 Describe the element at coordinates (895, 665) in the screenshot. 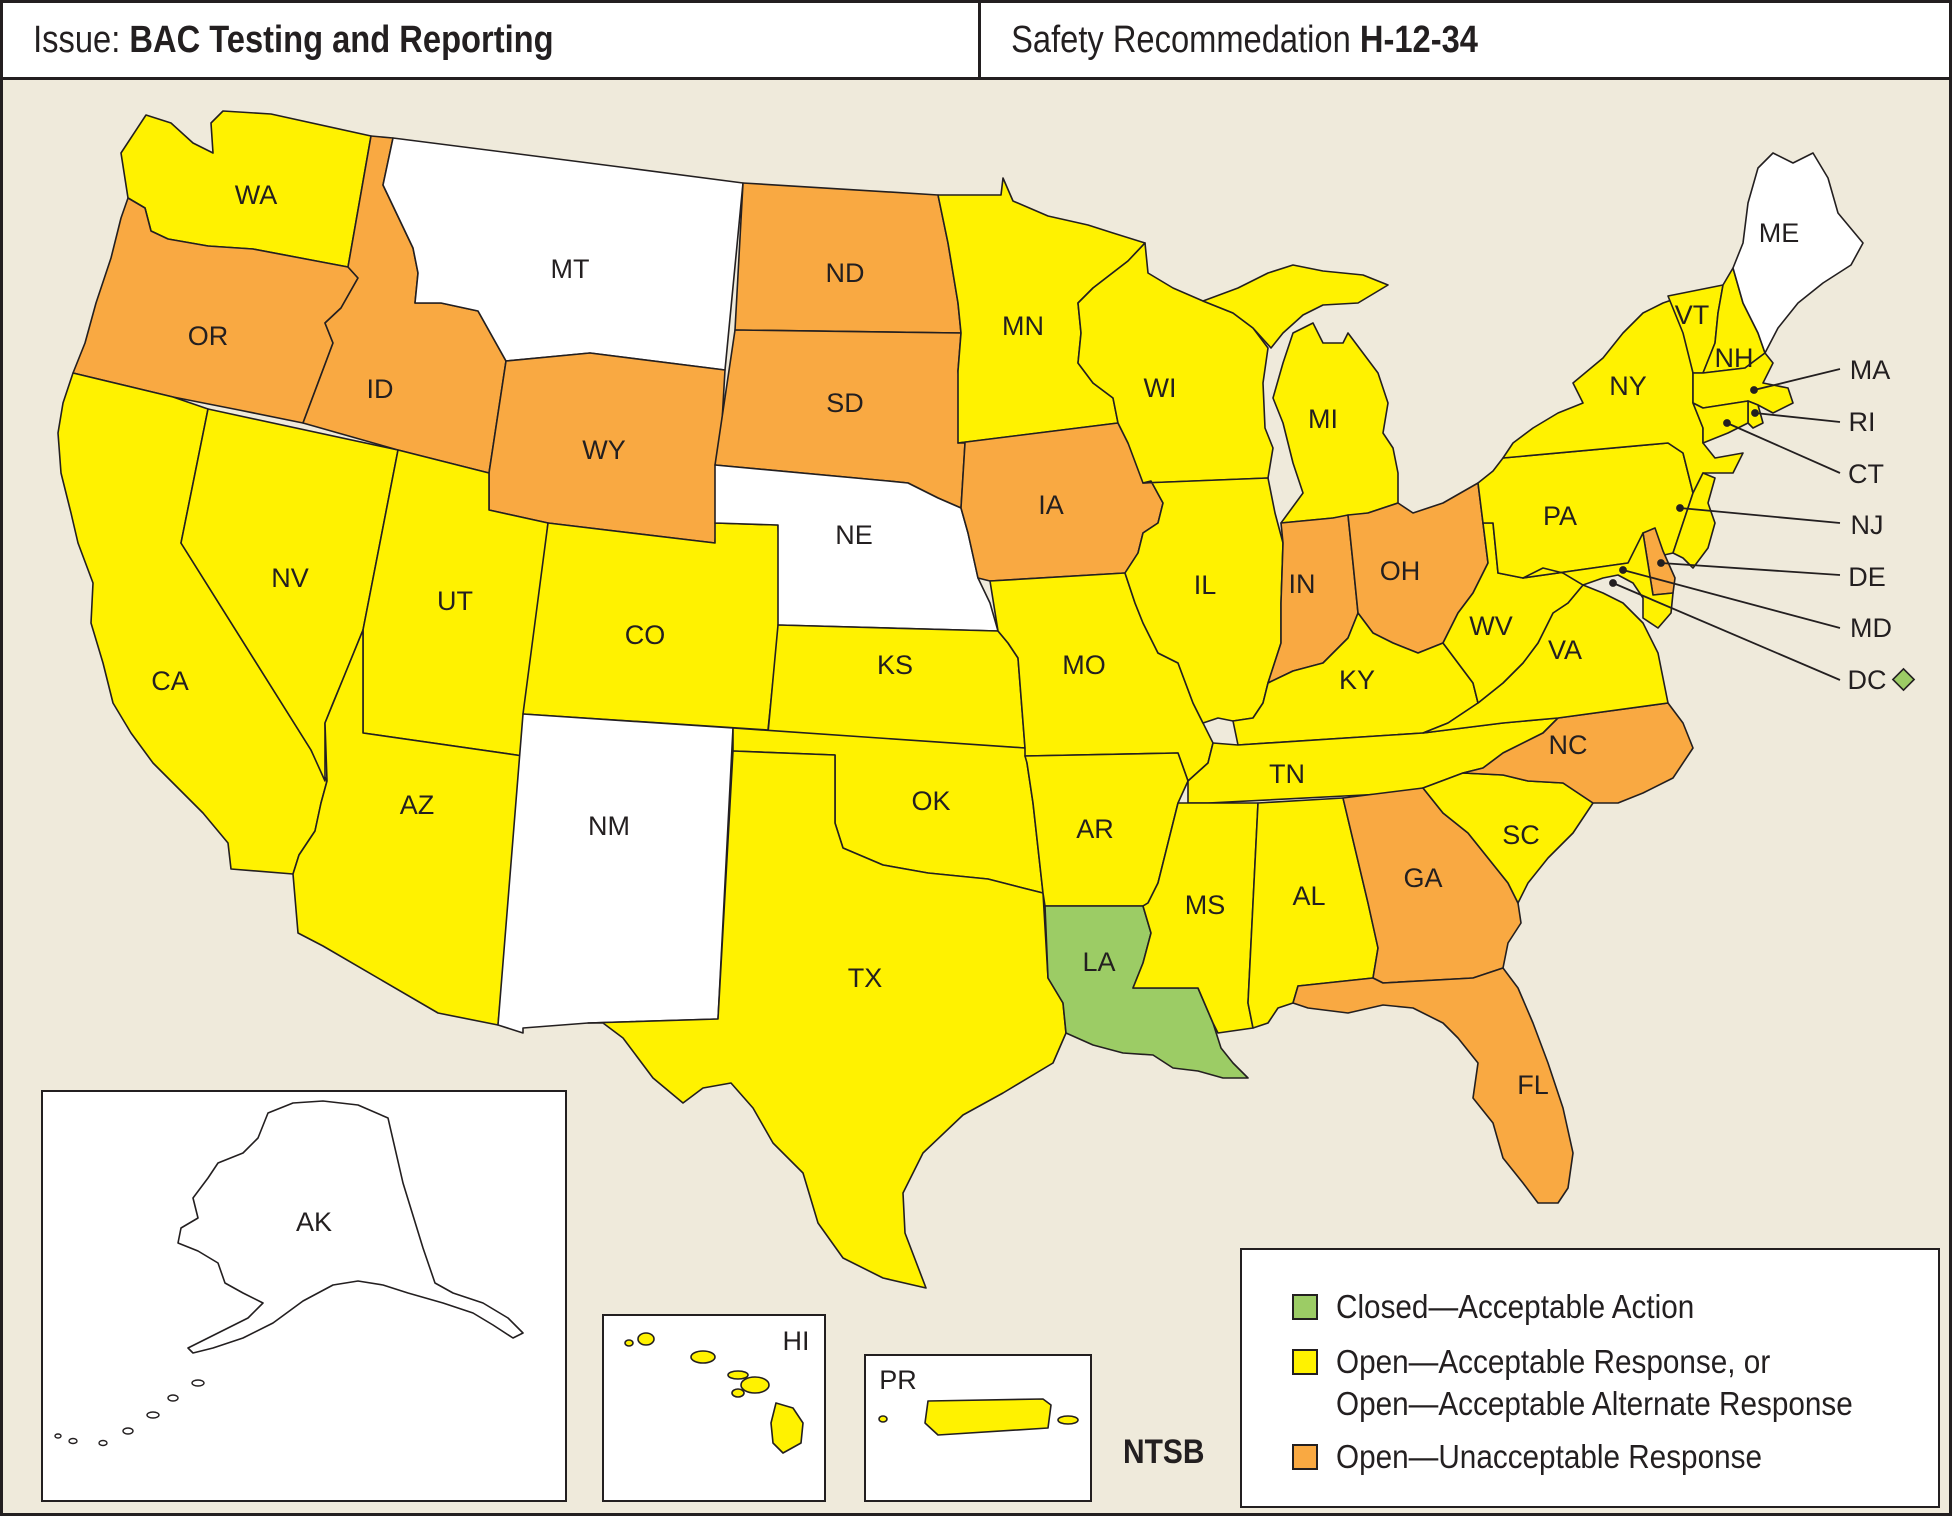

I see `label-ks: KS` at that location.